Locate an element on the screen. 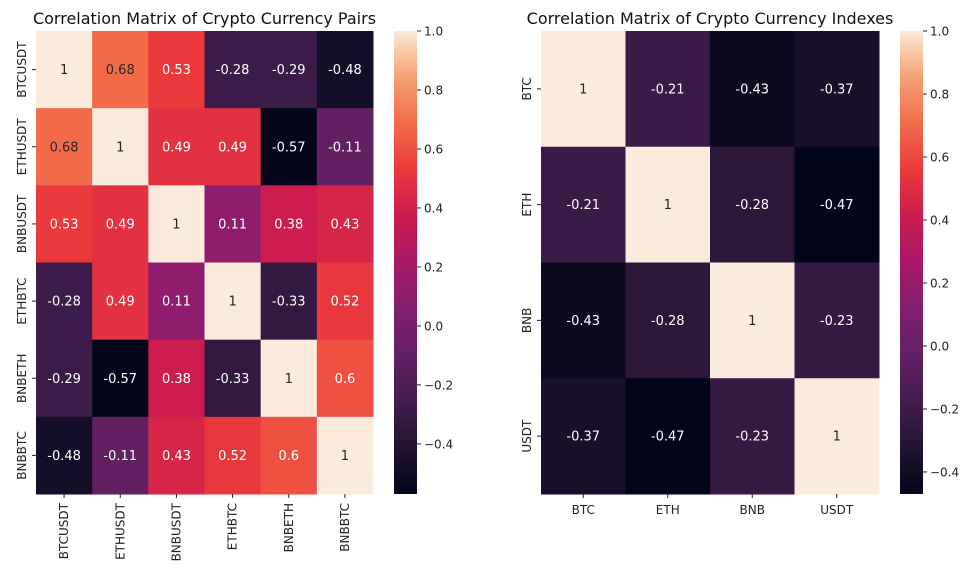 The width and height of the screenshot is (976, 581). y-tick-label: BNBETH is located at coordinates (22, 378).